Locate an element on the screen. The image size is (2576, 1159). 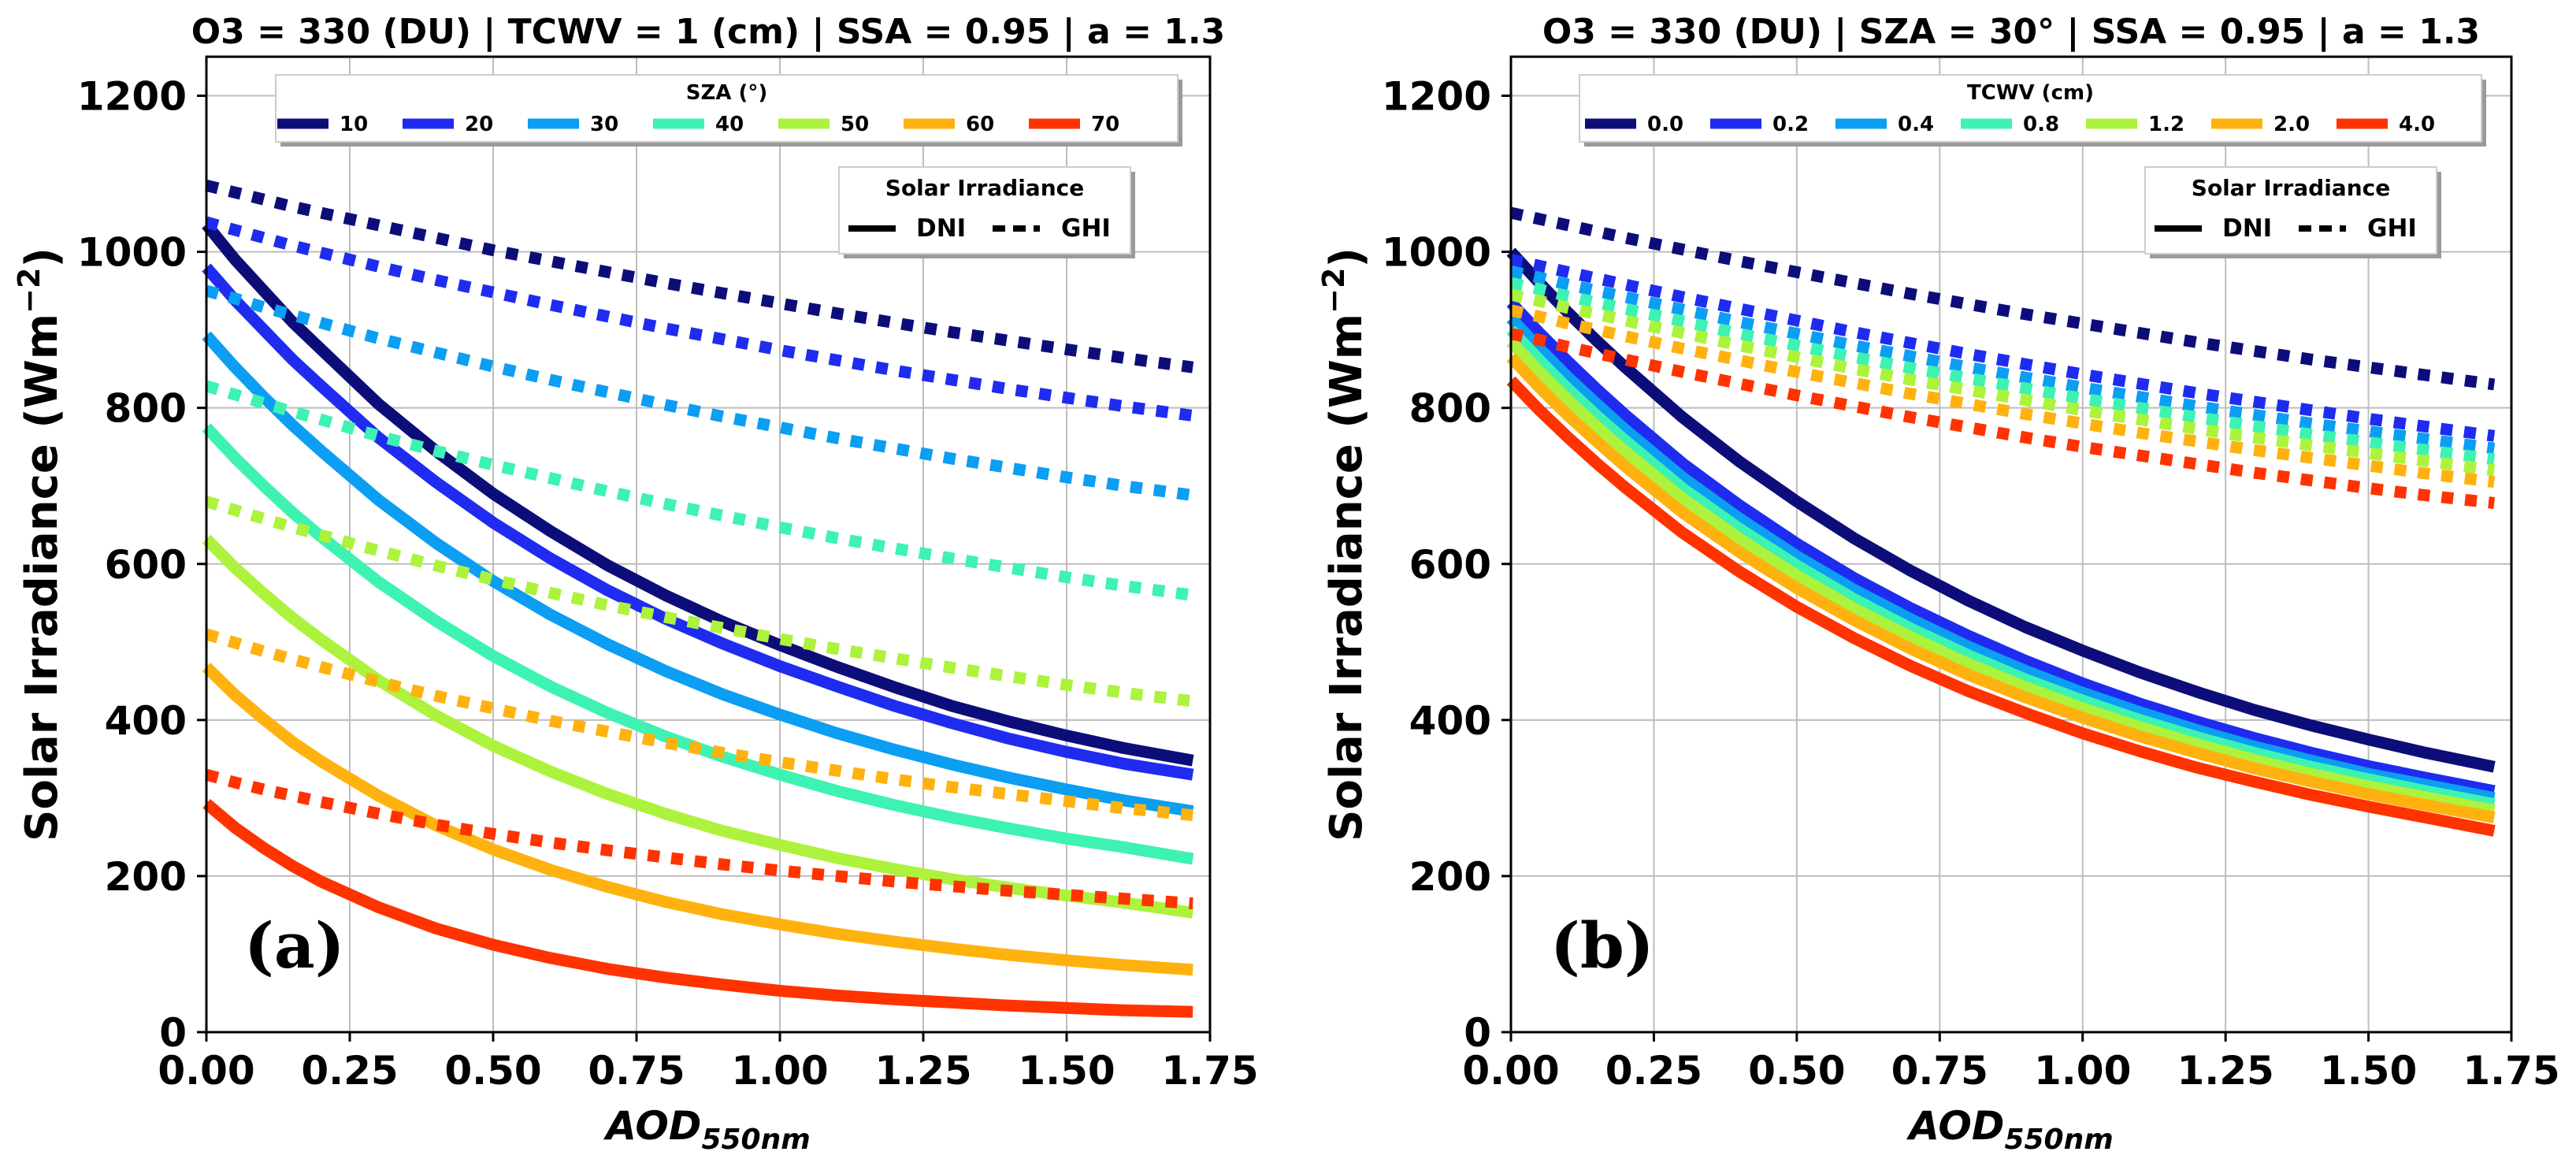
series-ghi-line-4.0 is located at coordinates (2002, 418).